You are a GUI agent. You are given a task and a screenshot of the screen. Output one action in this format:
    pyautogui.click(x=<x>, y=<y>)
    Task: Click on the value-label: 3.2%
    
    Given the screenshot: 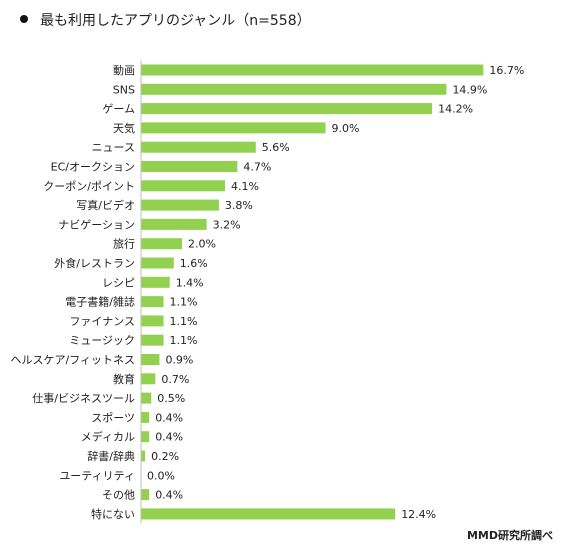 What is the action you would take?
    pyautogui.click(x=227, y=224)
    